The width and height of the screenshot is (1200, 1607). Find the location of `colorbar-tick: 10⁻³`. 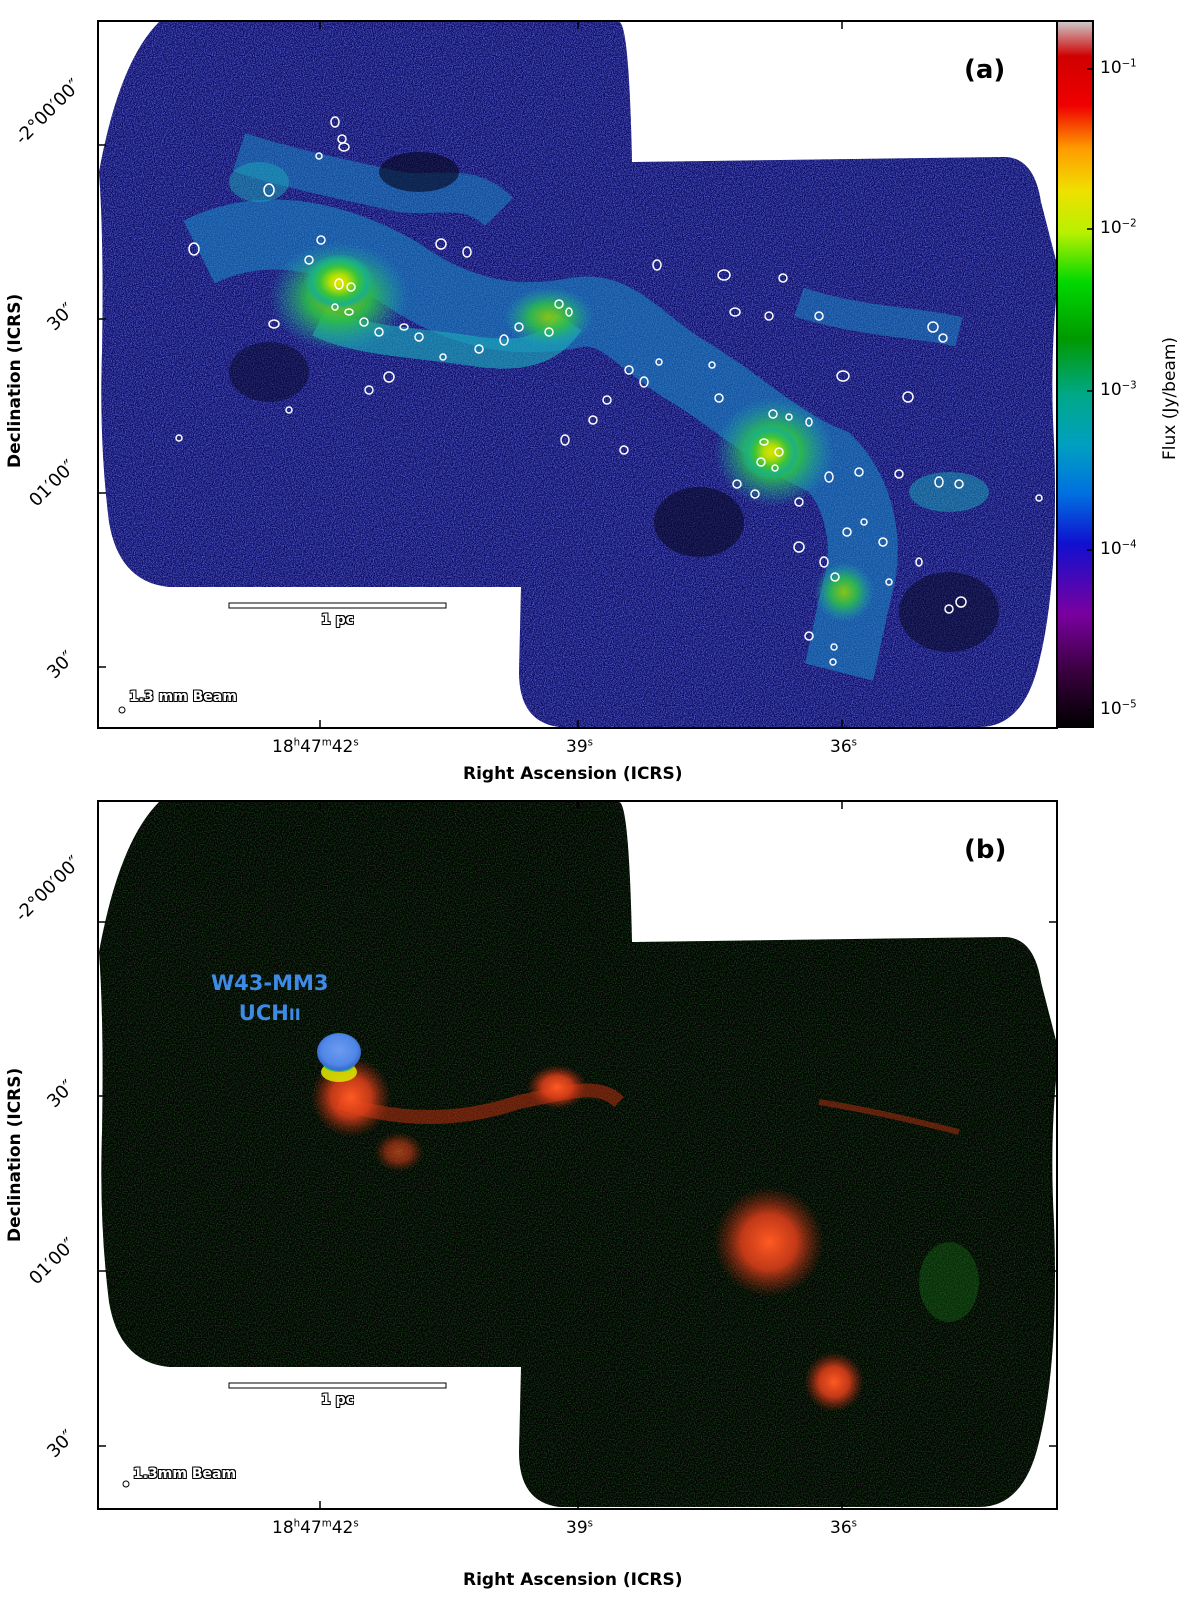

colorbar-tick: 10⁻³ is located at coordinates (1118, 390).